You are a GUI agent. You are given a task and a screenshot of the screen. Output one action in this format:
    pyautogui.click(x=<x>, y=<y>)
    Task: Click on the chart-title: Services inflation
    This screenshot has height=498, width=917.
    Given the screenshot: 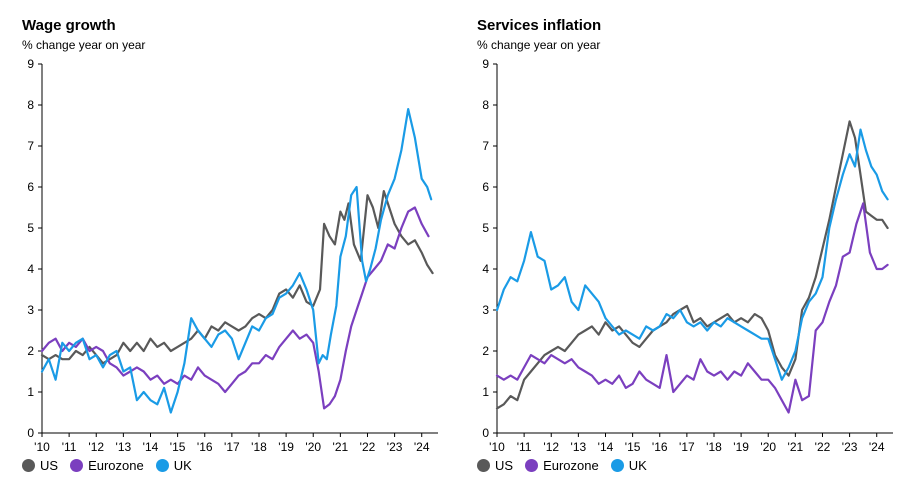 What is the action you would take?
    pyautogui.click(x=539, y=25)
    